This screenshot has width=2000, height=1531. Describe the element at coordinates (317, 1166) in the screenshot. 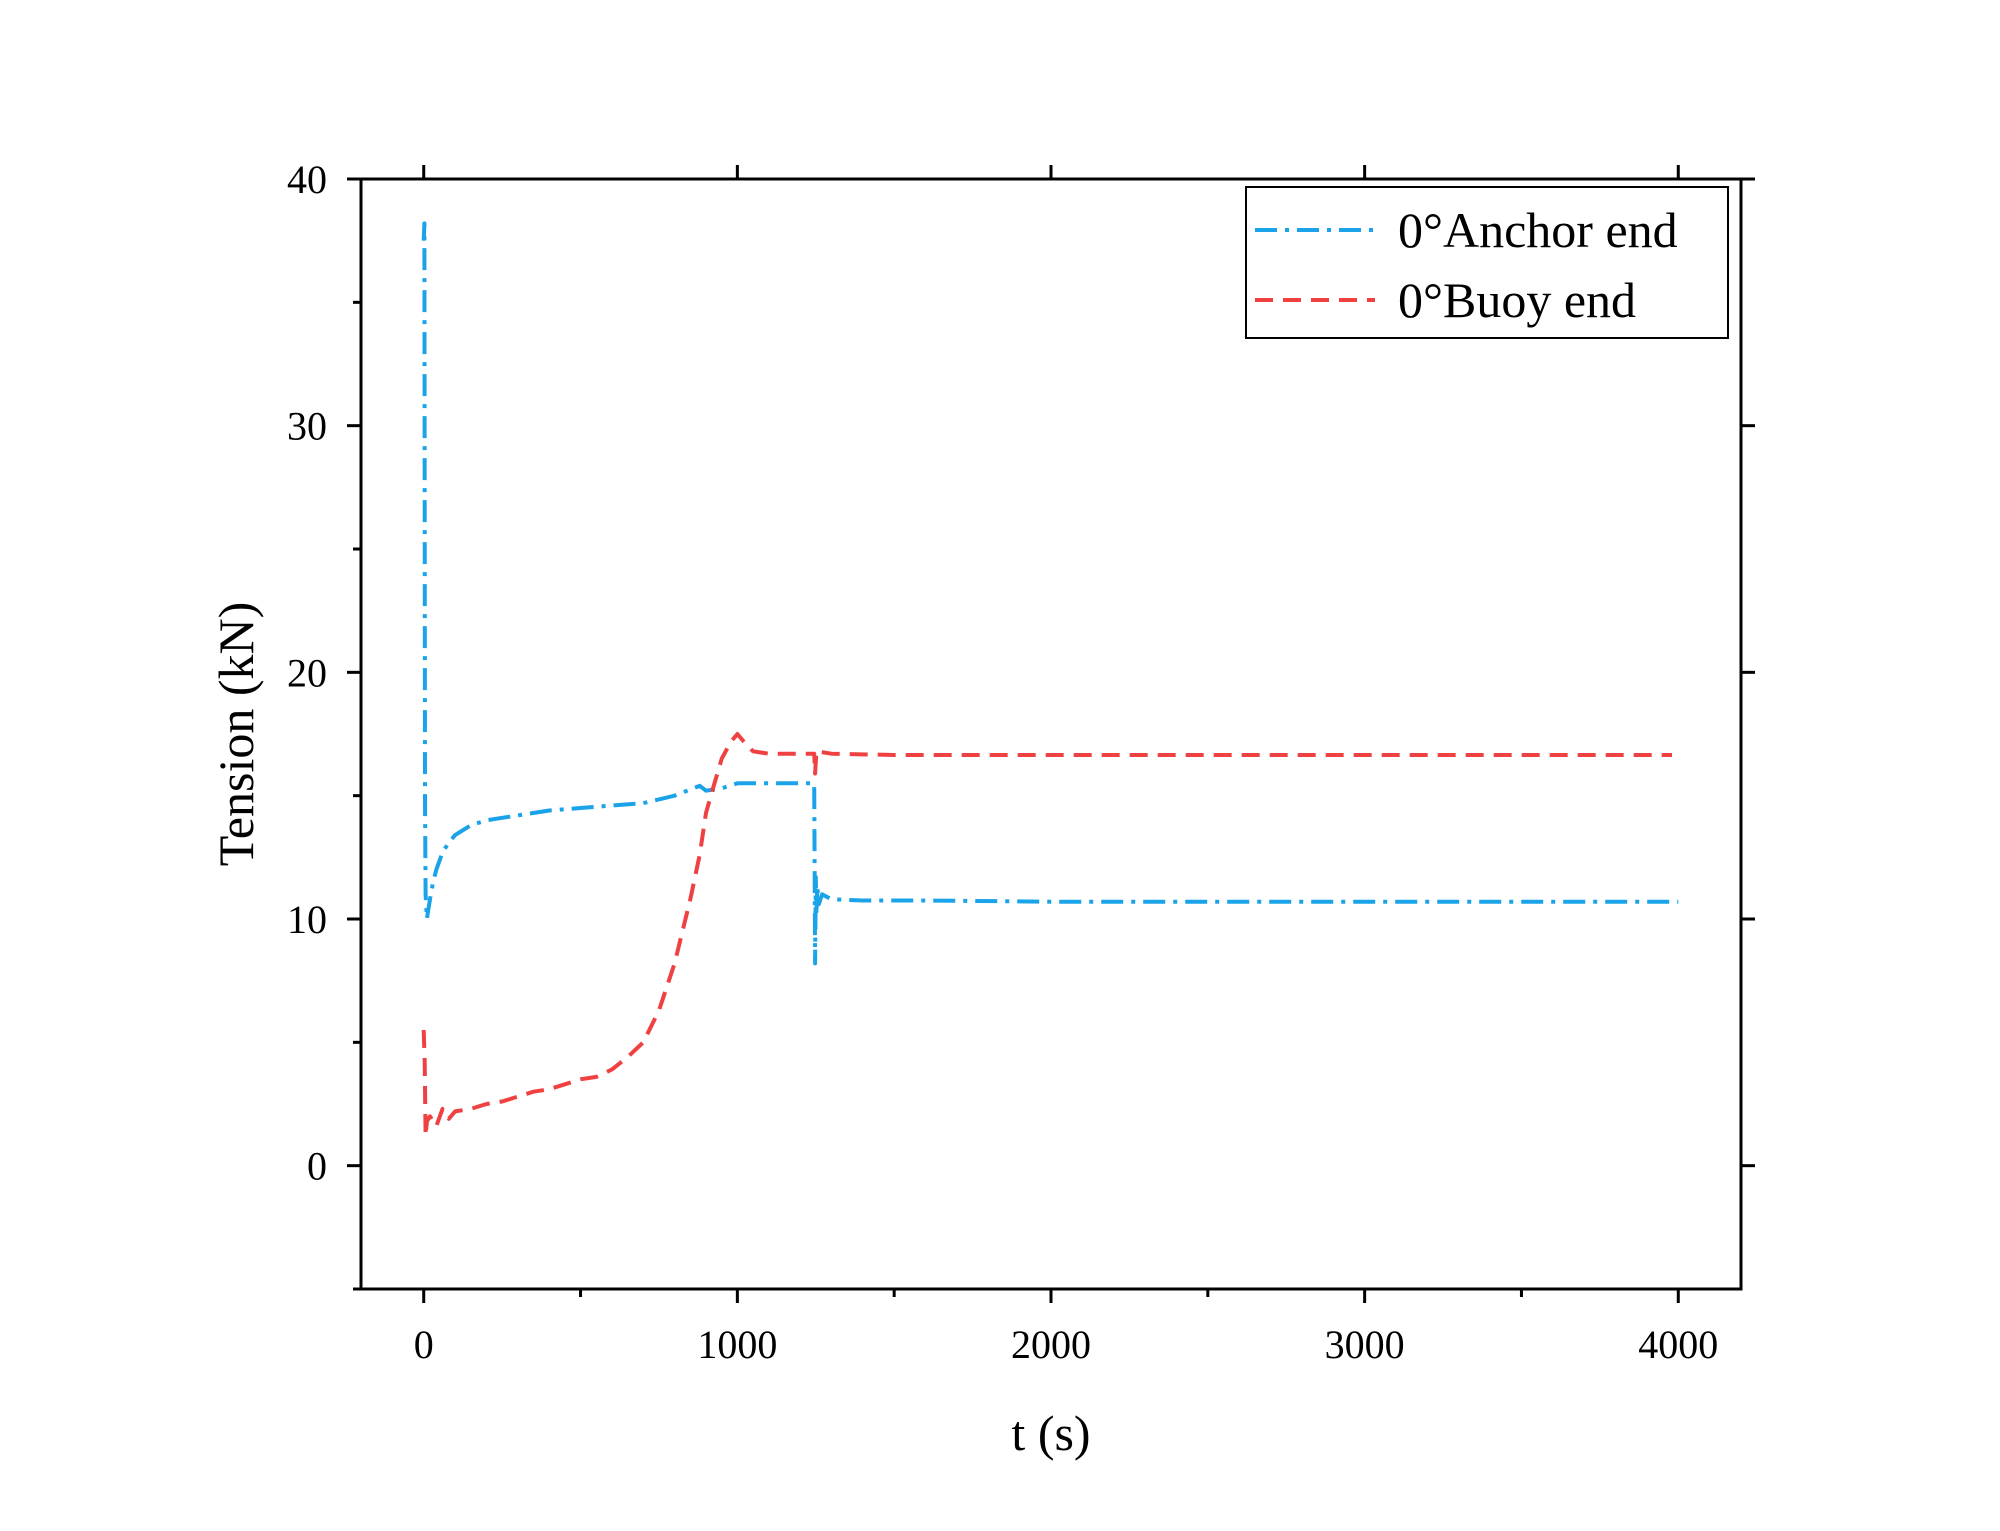

I see `y-tick-label: 0` at that location.